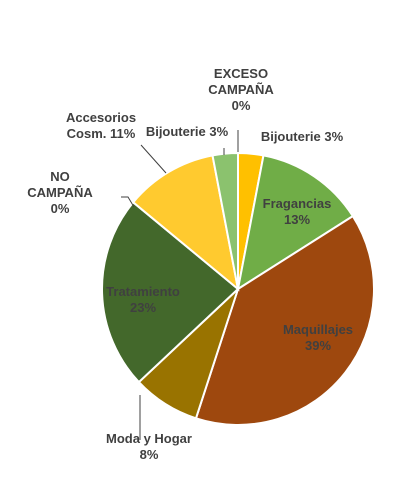  What do you see at coordinates (318, 337) in the screenshot?
I see `slice-label: Maquillajes 39%` at bounding box center [318, 337].